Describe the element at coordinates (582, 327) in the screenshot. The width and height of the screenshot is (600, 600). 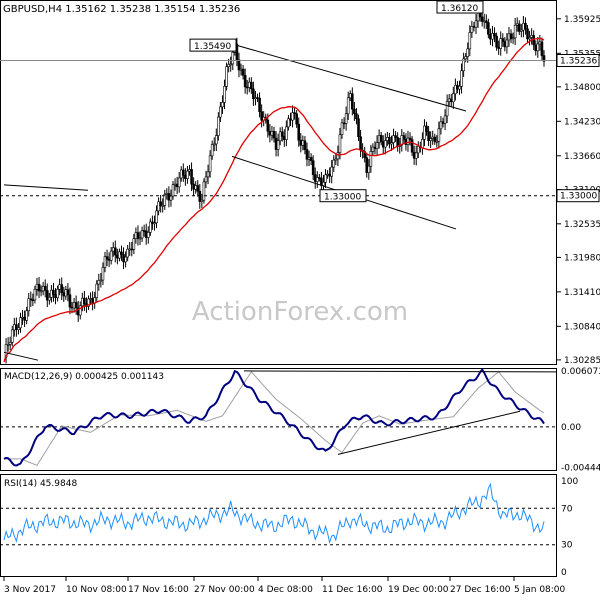
I see `price-tick-label: 1.30840` at that location.